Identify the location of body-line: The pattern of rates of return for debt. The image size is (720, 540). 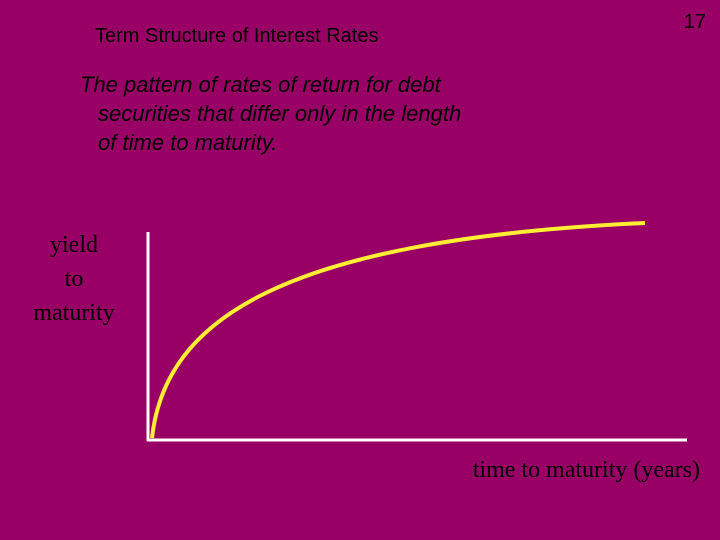
(261, 84).